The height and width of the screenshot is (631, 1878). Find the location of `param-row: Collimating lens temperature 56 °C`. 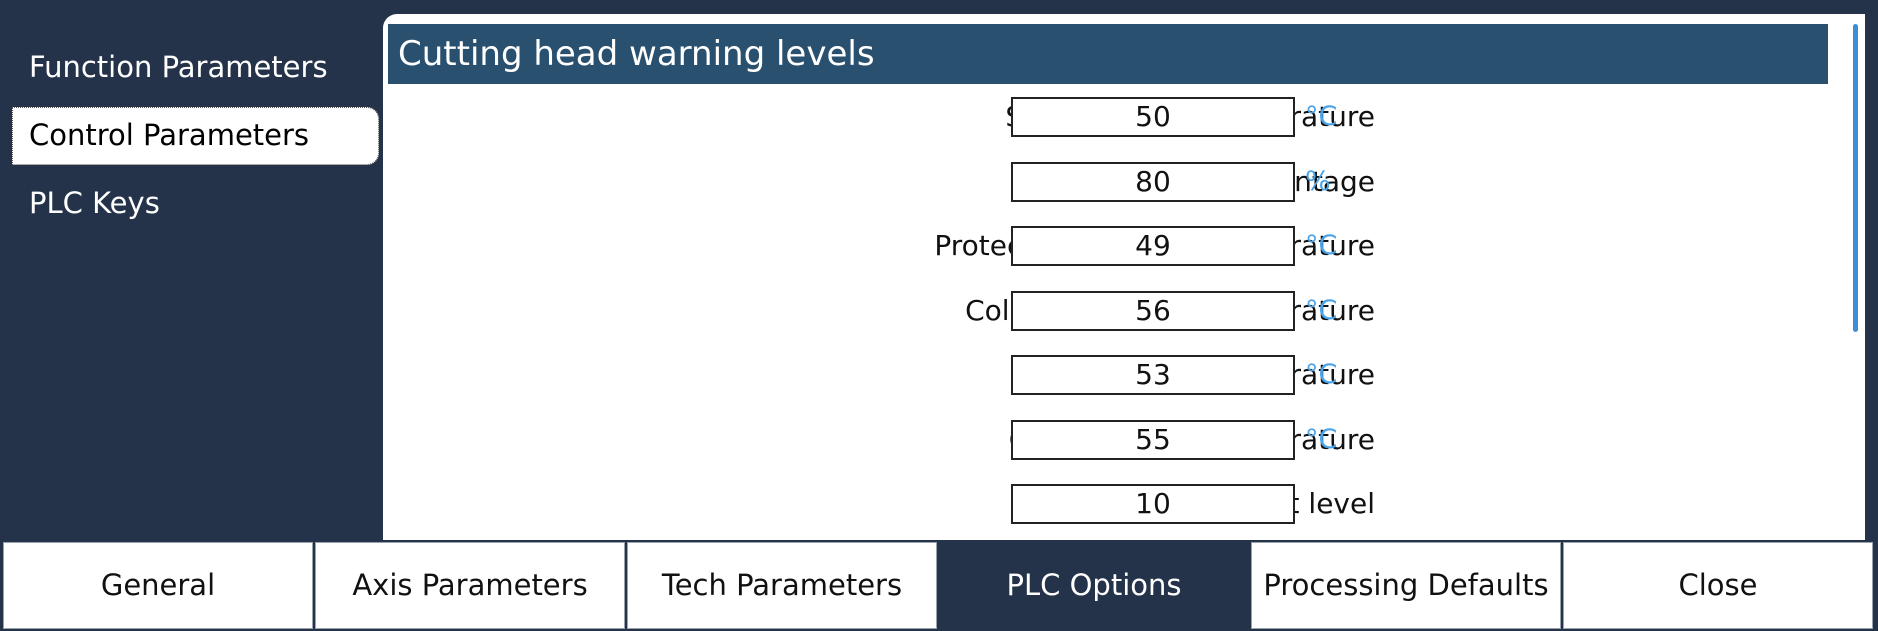

param-row: Collimating lens temperature 56 °C is located at coordinates (1083, 311).